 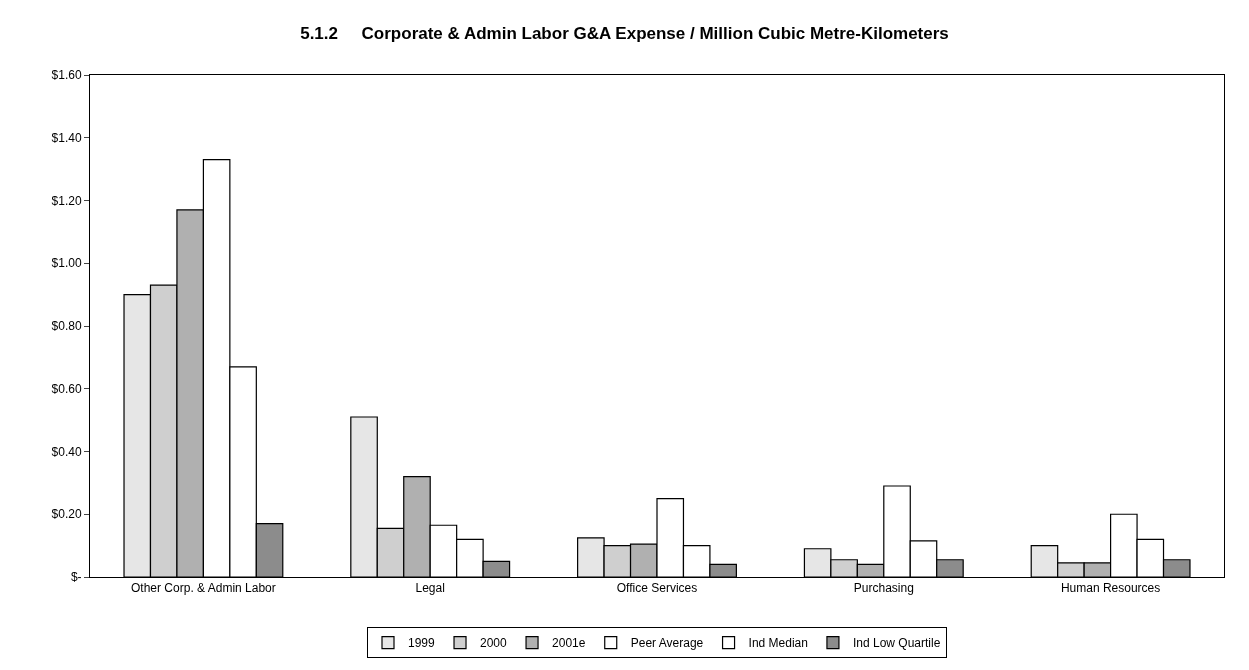 I want to click on y-tick-label: $0.40, so click(x=66, y=451).